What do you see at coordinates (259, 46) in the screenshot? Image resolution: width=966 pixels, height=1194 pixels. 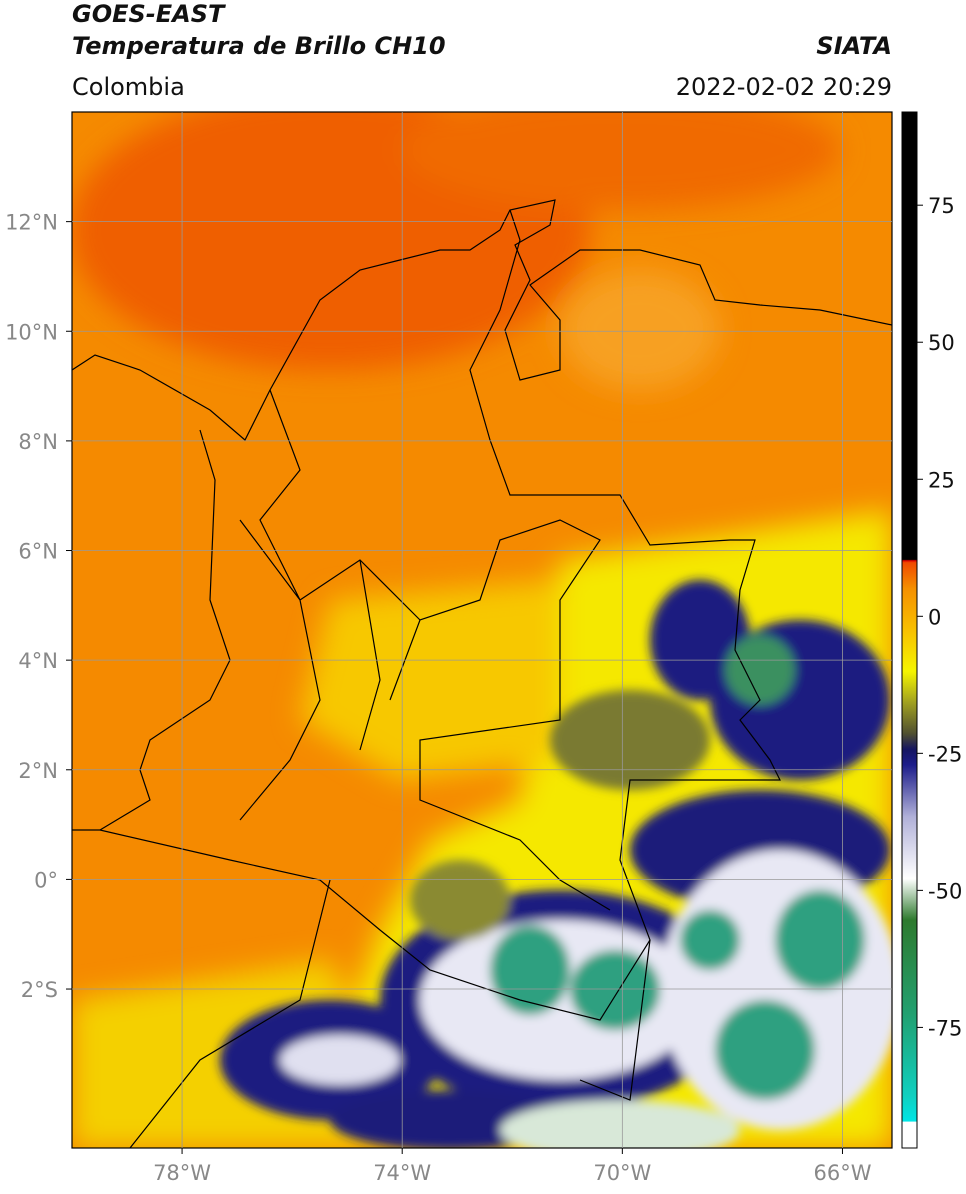 I see `subtitle: Temperatura de Brillo CH10` at bounding box center [259, 46].